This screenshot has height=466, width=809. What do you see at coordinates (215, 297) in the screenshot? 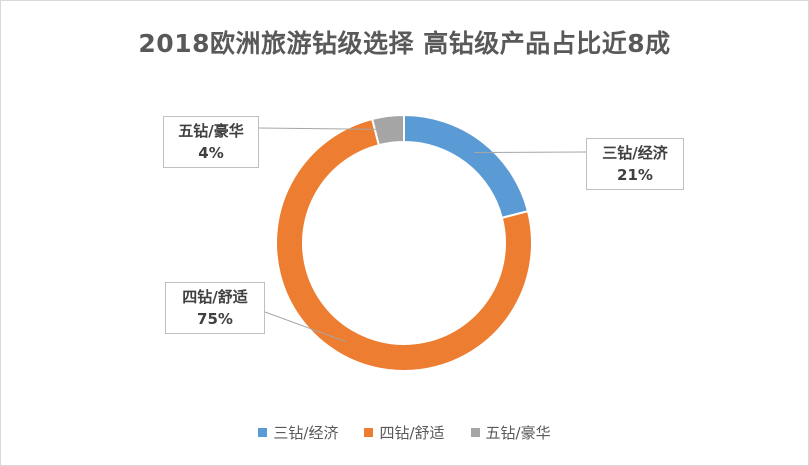
I see `data-label-name: 四钻/舒适` at bounding box center [215, 297].